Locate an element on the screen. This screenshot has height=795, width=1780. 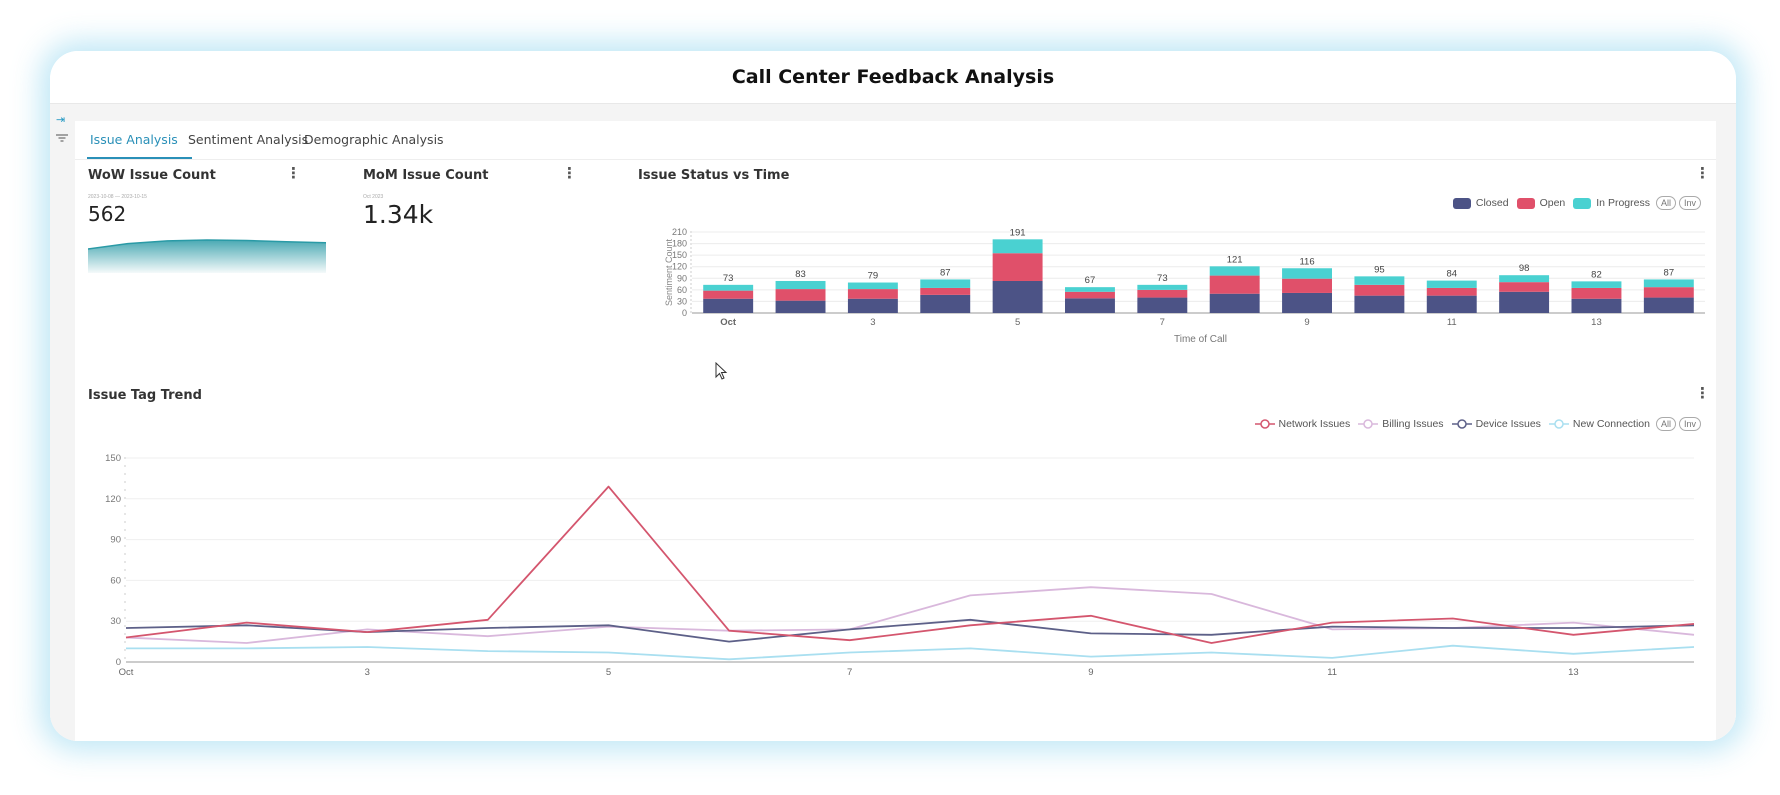
legend-item-network-issues: Network Issues is located at coordinates (1302, 424).